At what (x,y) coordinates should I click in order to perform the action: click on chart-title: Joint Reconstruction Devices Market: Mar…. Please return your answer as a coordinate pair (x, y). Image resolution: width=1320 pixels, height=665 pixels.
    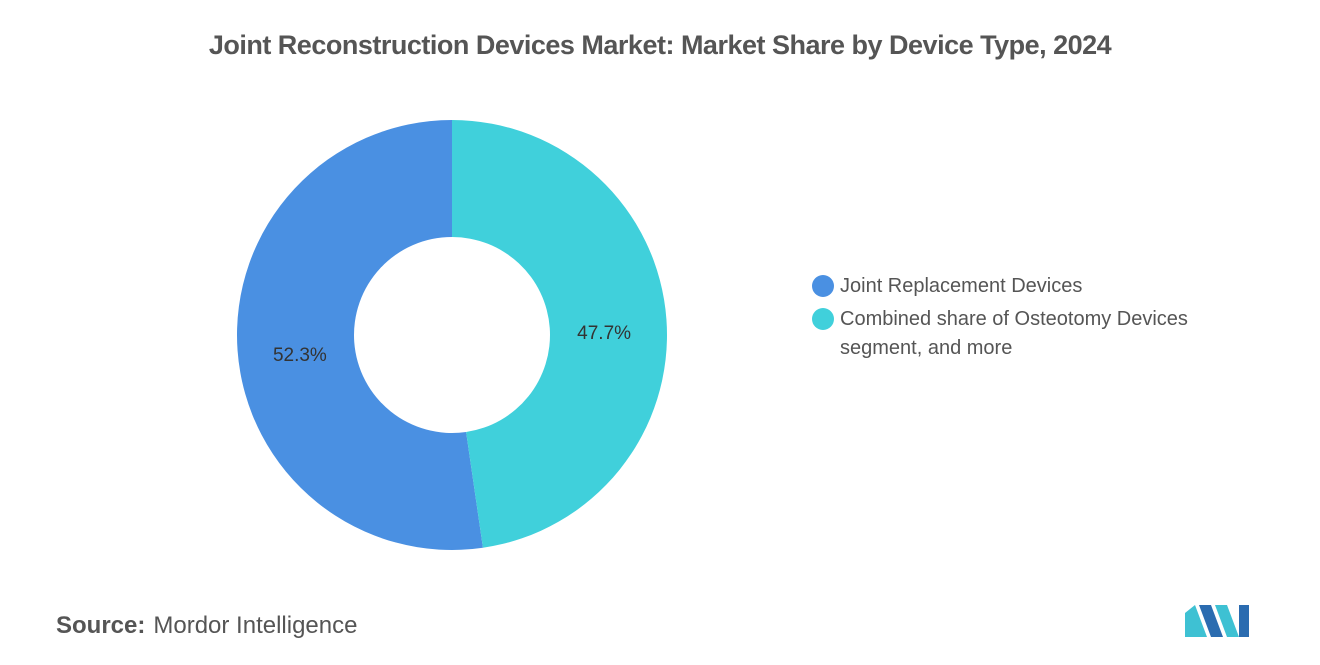
    Looking at the image, I should click on (660, 45).